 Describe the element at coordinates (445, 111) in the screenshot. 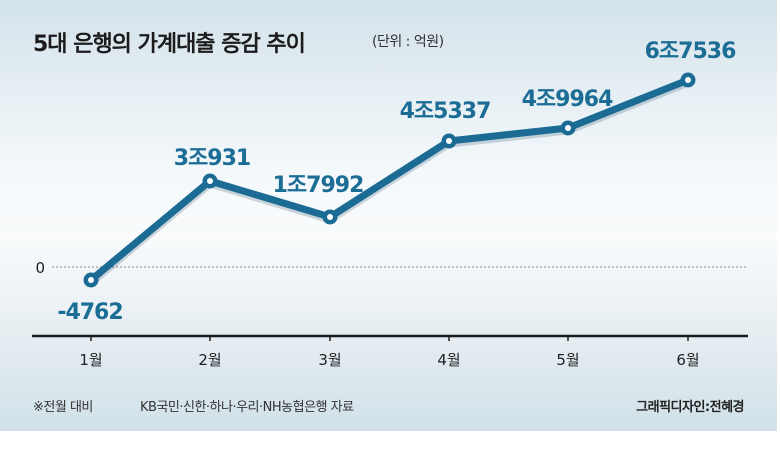

I see `data-label-apr: 4조5337` at that location.